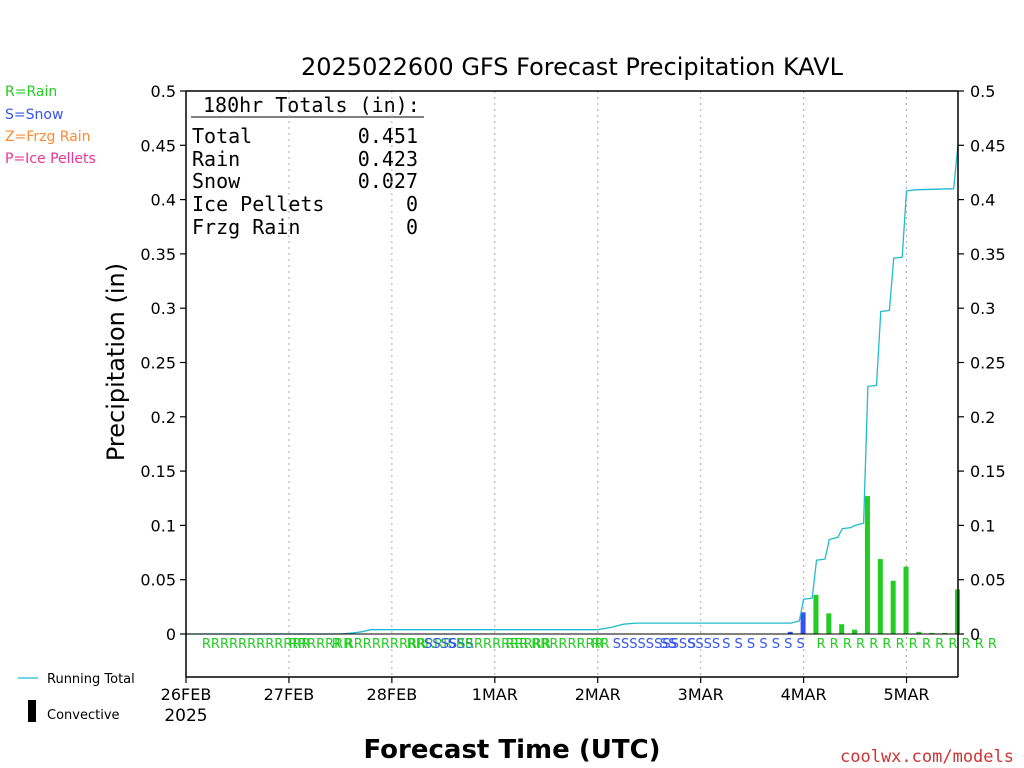  I want to click on x-tick-label: 28FEB, so click(392, 694).